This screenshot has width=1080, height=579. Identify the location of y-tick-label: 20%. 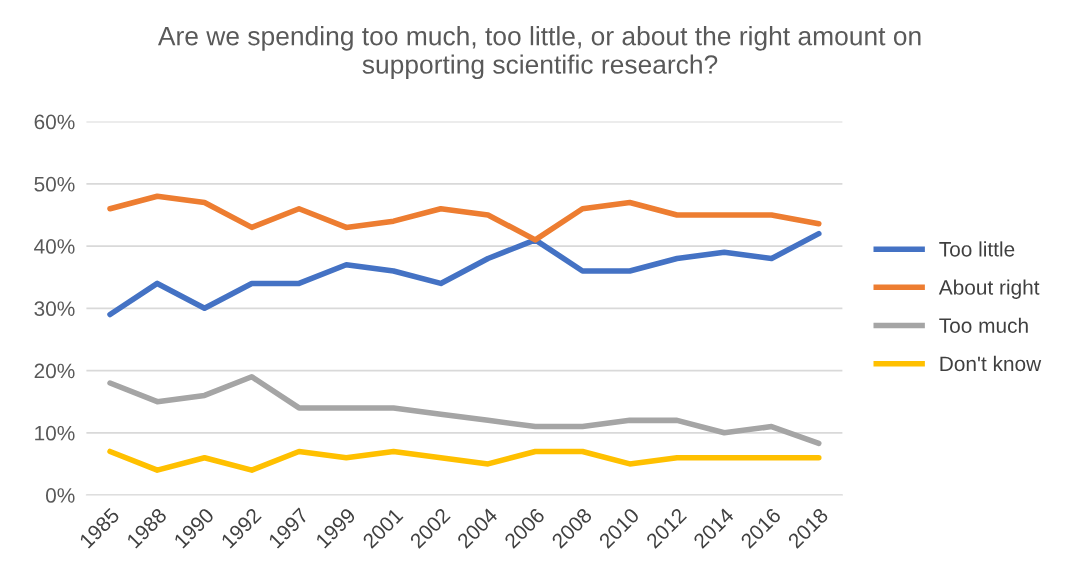
(54, 371).